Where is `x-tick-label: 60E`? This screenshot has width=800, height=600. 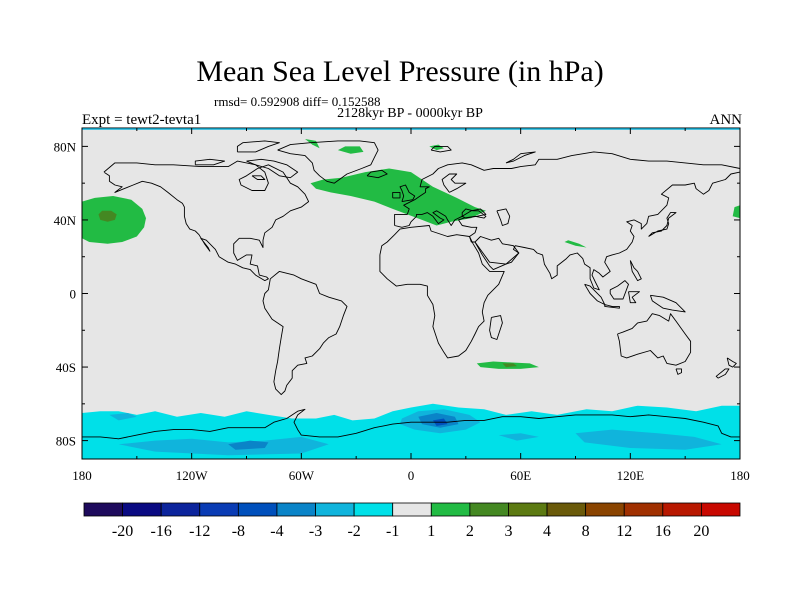
x-tick-label: 60E is located at coordinates (520, 475).